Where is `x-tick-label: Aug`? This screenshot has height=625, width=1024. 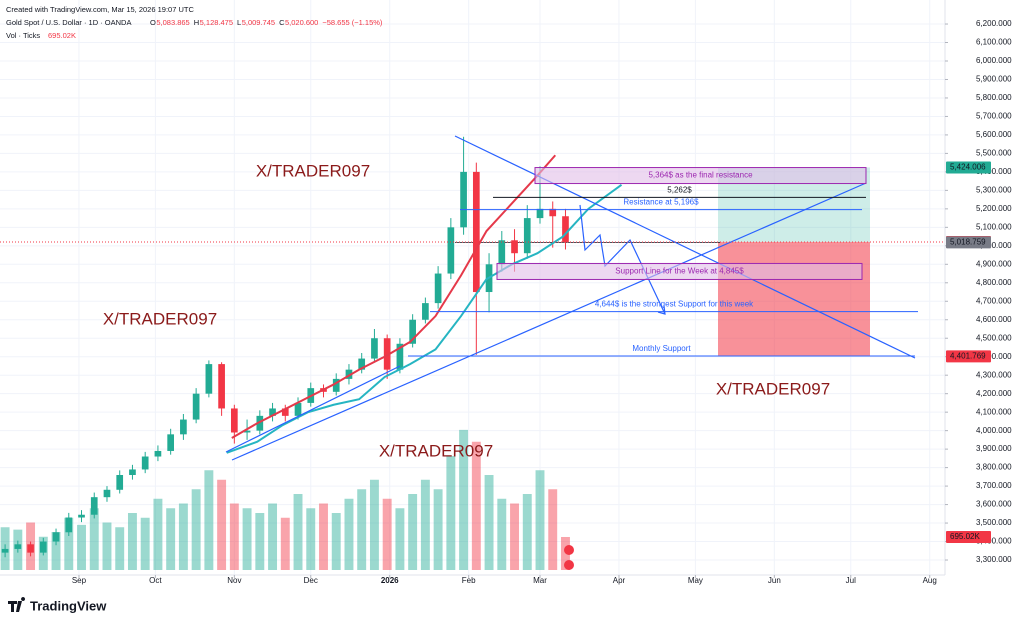
x-tick-label: Aug is located at coordinates (930, 580).